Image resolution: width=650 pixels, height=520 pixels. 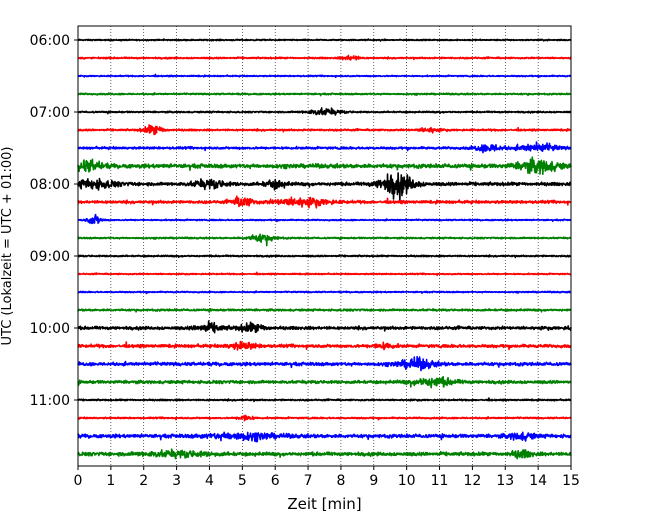 What do you see at coordinates (50, 257) in the screenshot?
I see `y-tick-label: 09:00` at bounding box center [50, 257].